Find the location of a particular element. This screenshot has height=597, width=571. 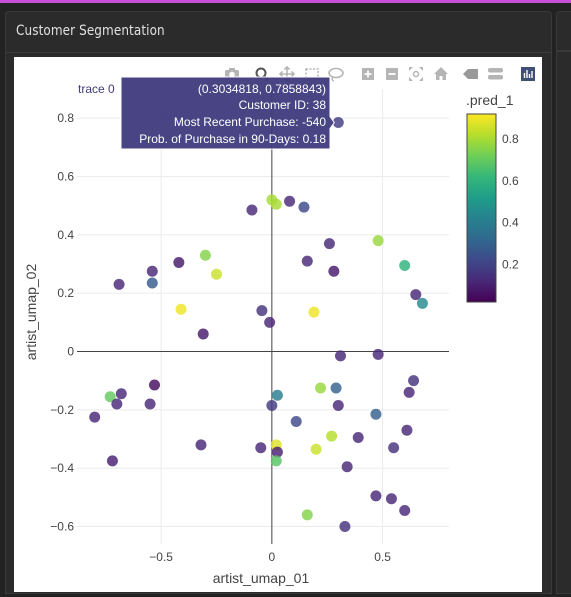

y-tick-label: 0 is located at coordinates (70, 352).